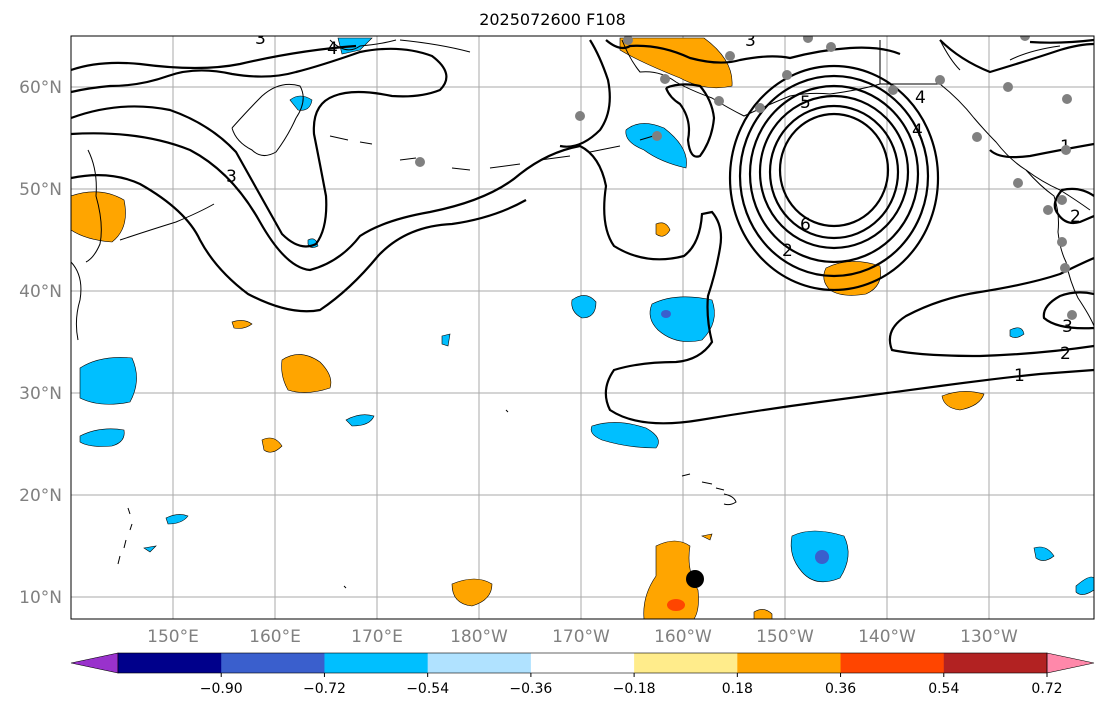  I want to click on lon-label: 140°W, so click(887, 637).